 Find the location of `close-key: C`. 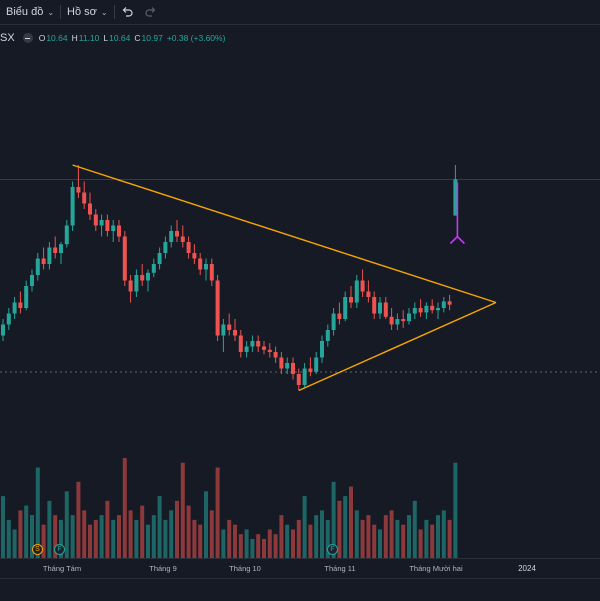

close-key: C is located at coordinates (137, 38).